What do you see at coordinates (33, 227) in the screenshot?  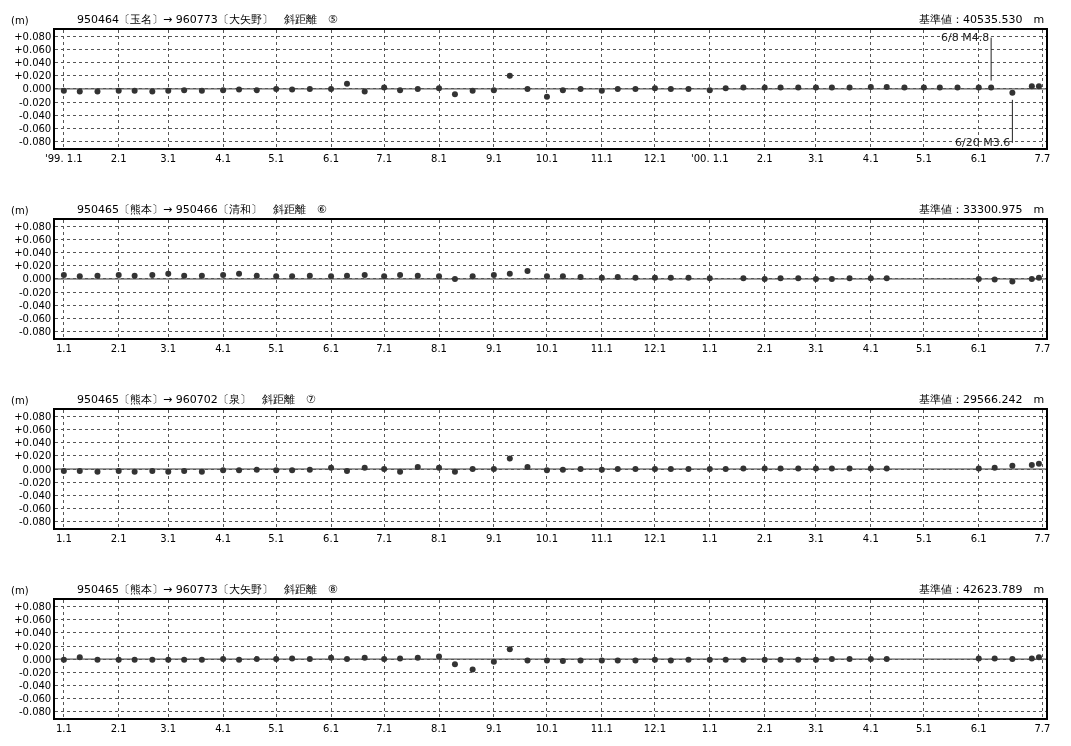 I see `y-tick-label: +0.080` at bounding box center [33, 227].